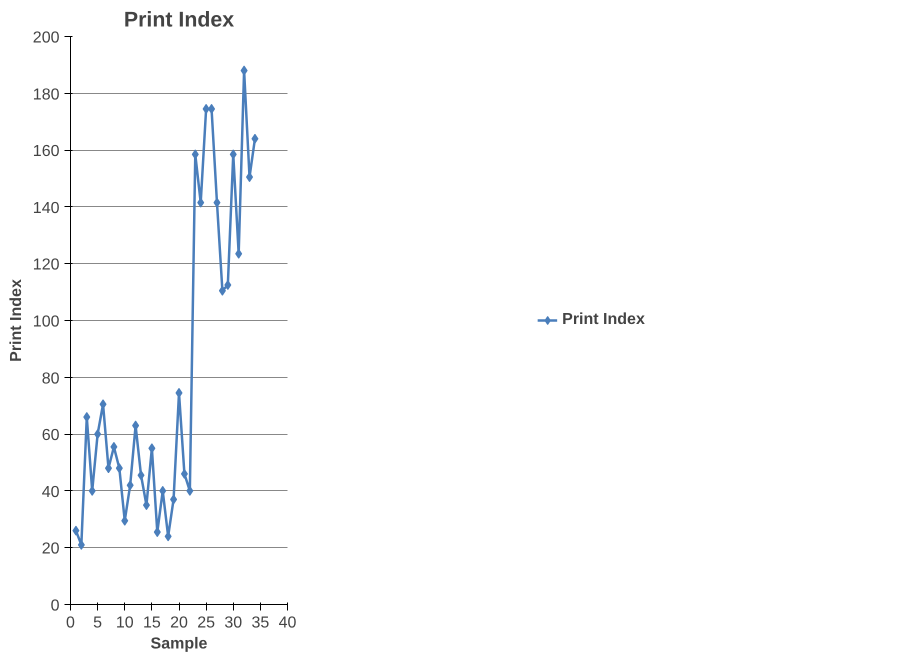 Image resolution: width=903 pixels, height=661 pixels. Describe the element at coordinates (233, 623) in the screenshot. I see `x-tick-label: 30` at that location.